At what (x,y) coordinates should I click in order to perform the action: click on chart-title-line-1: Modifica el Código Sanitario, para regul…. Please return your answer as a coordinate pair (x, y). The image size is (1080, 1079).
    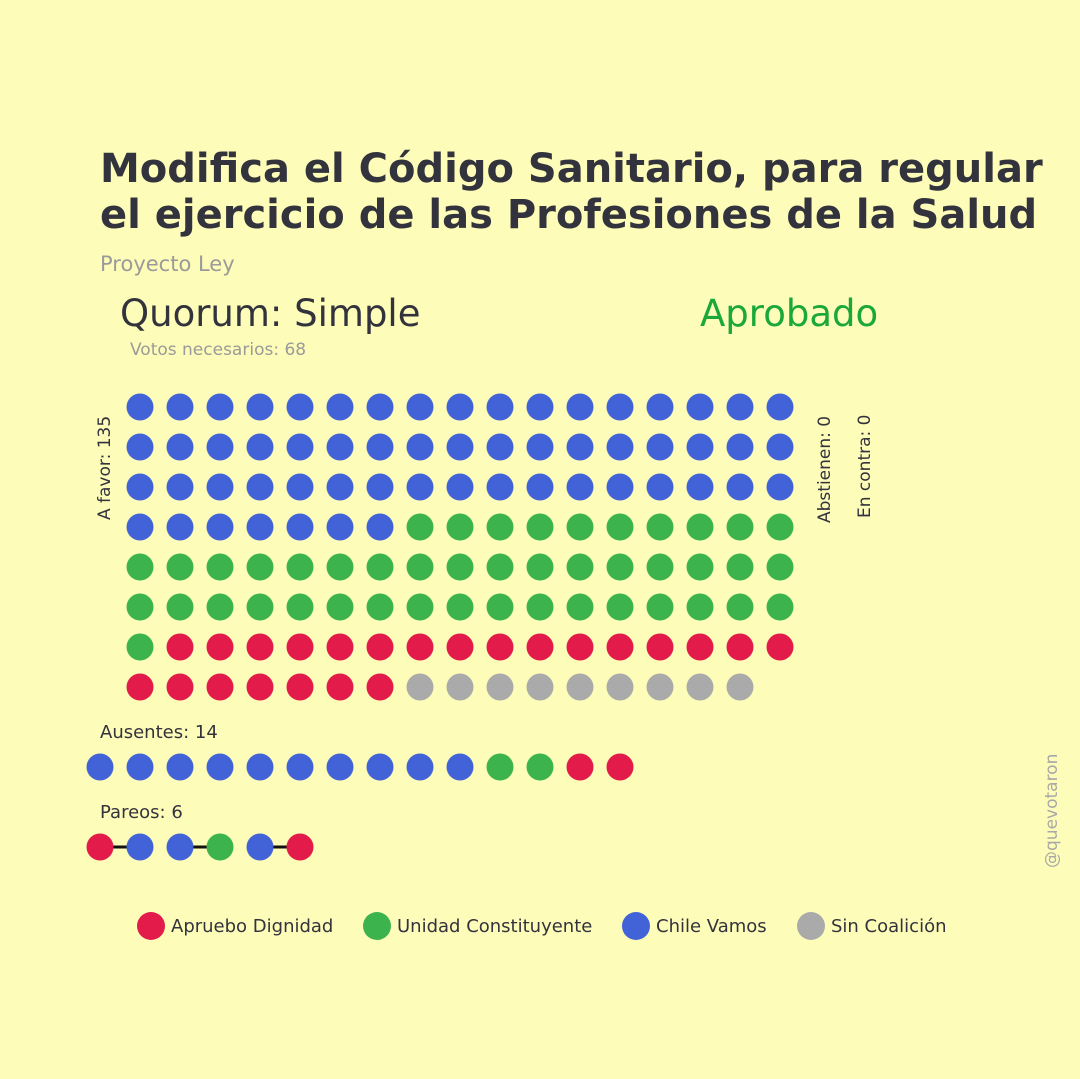
    Looking at the image, I should click on (571, 169).